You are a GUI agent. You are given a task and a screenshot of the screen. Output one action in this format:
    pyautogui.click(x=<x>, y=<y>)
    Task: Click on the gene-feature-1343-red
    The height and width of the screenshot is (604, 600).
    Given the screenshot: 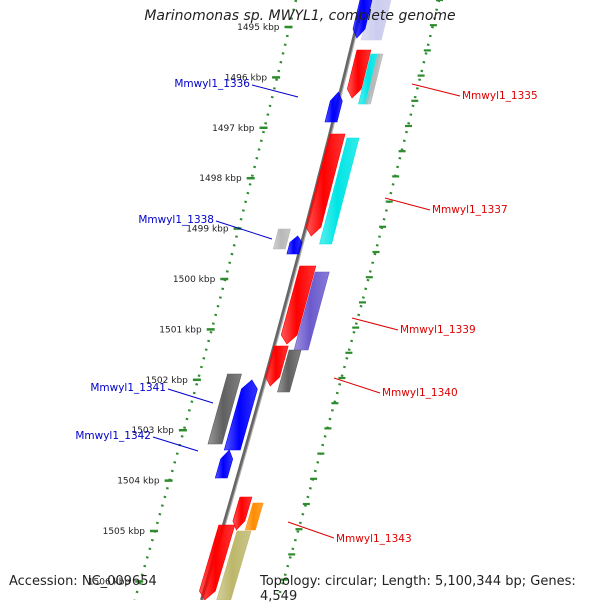 What is the action you would take?
    pyautogui.click(x=242, y=513)
    